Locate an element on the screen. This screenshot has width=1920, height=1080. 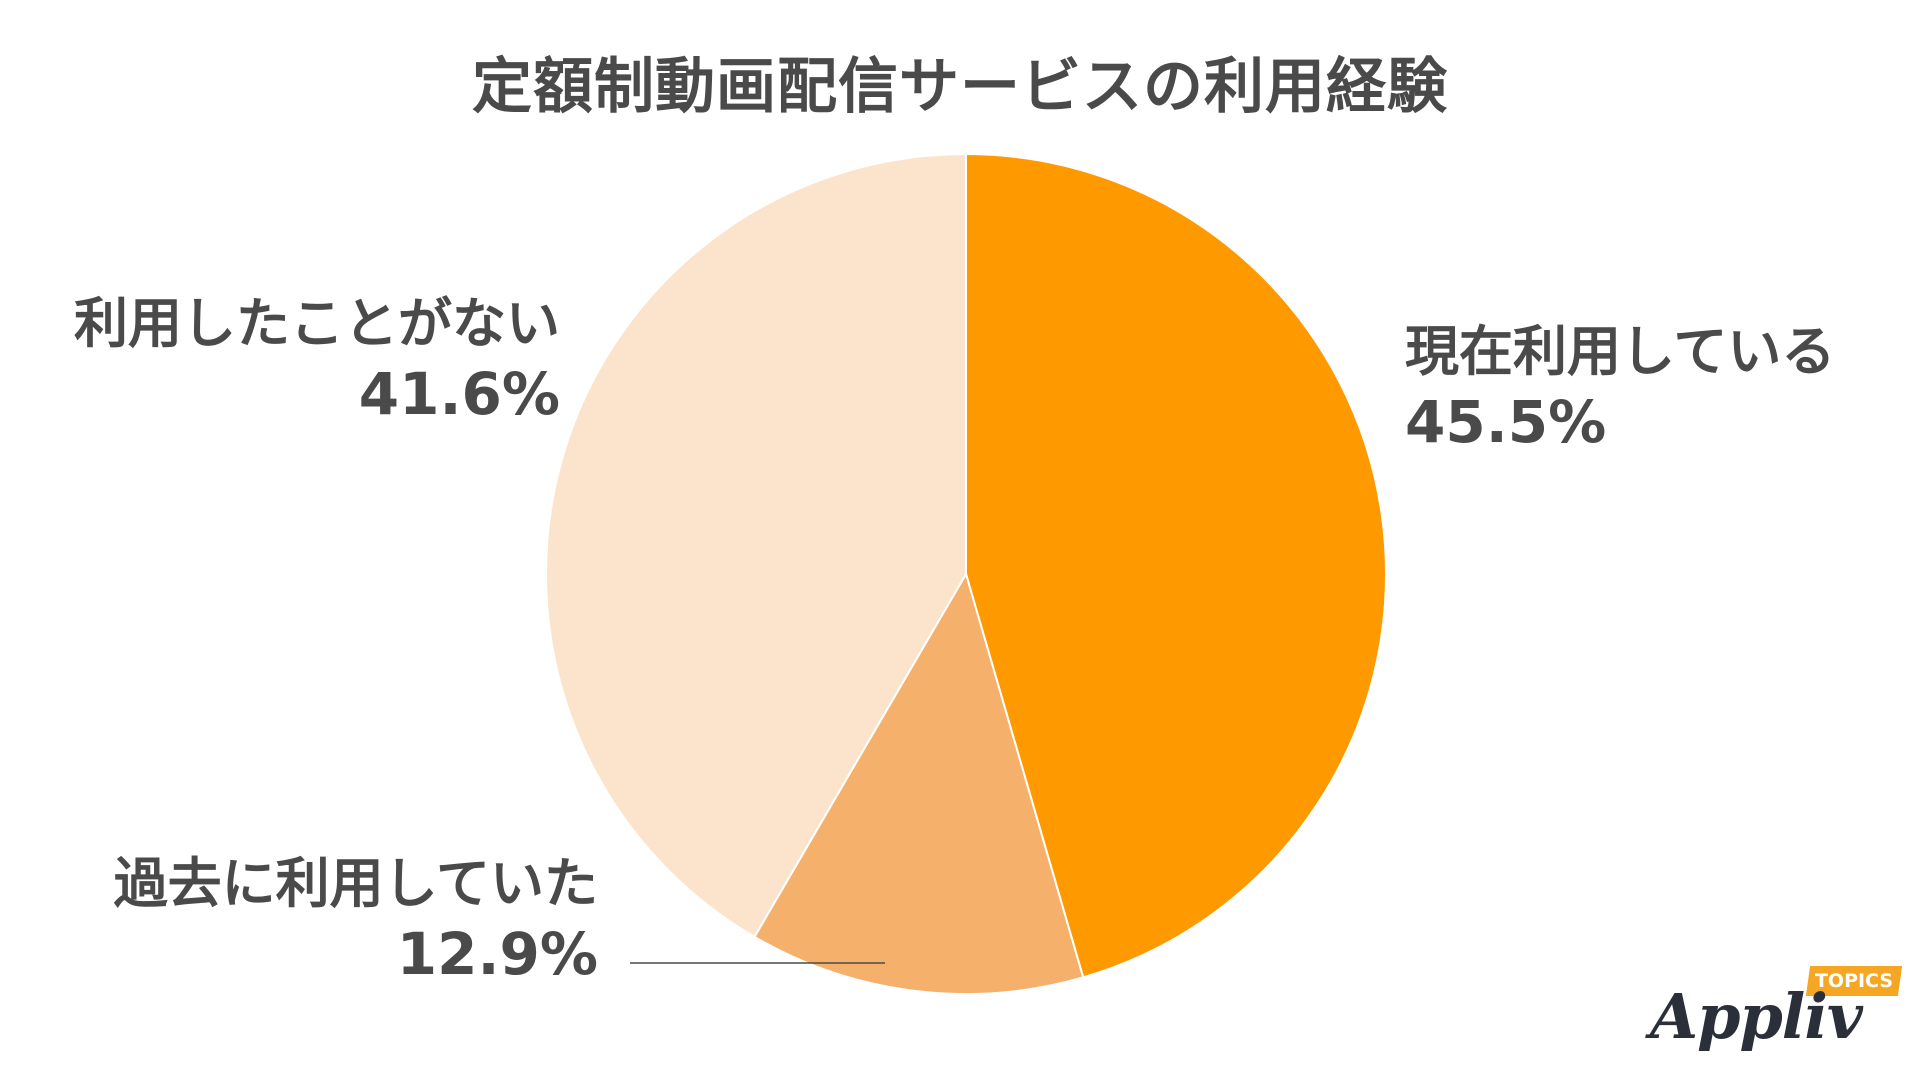
appliv-topics-logo: TOPICS Appliv is located at coordinates (1776, 1008).